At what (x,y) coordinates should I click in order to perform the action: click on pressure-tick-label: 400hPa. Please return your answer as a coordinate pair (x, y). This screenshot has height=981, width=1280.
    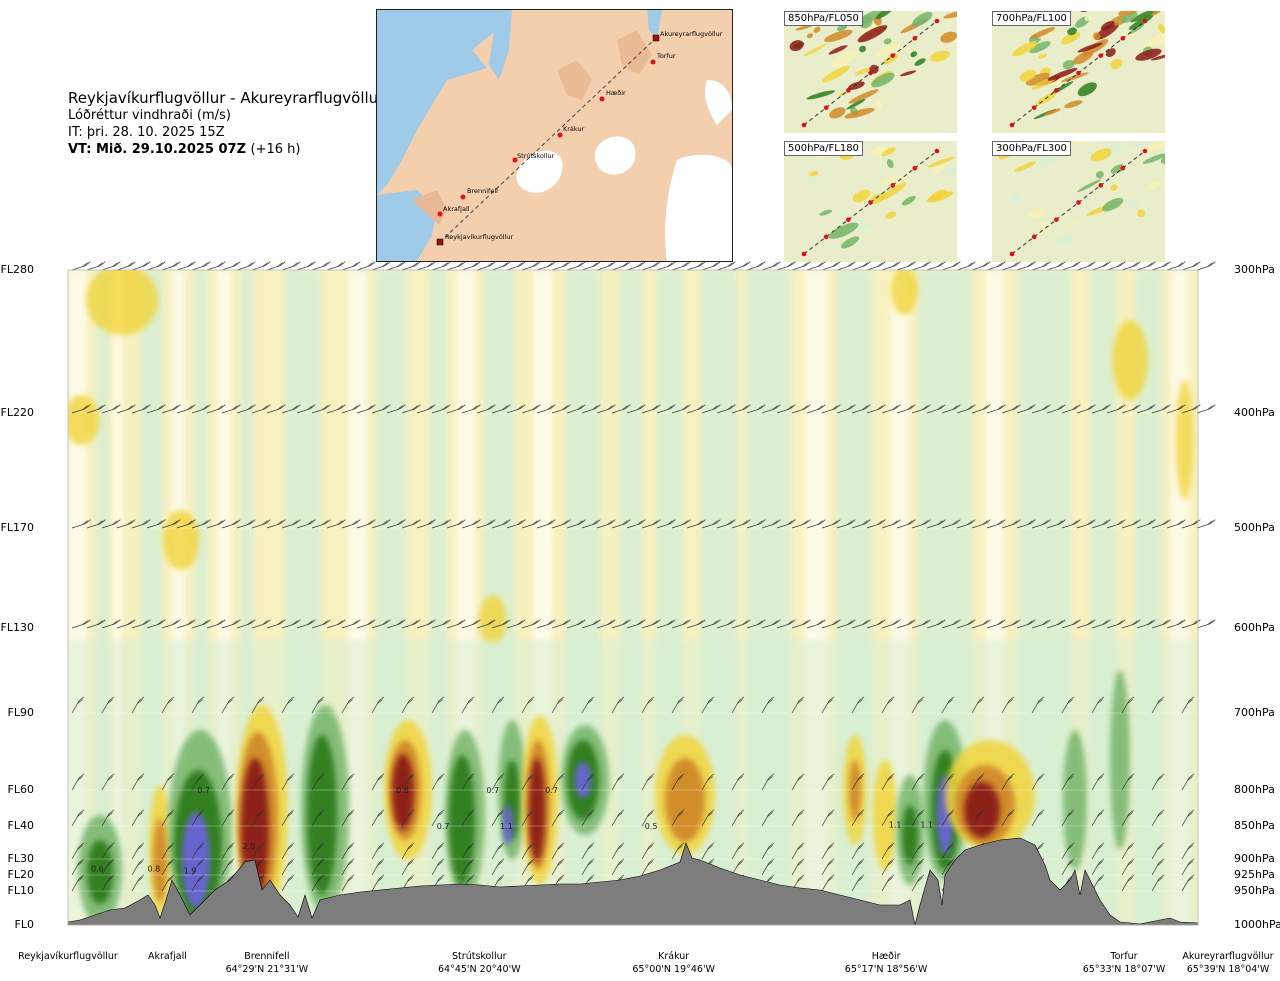
    Looking at the image, I should click on (1254, 412).